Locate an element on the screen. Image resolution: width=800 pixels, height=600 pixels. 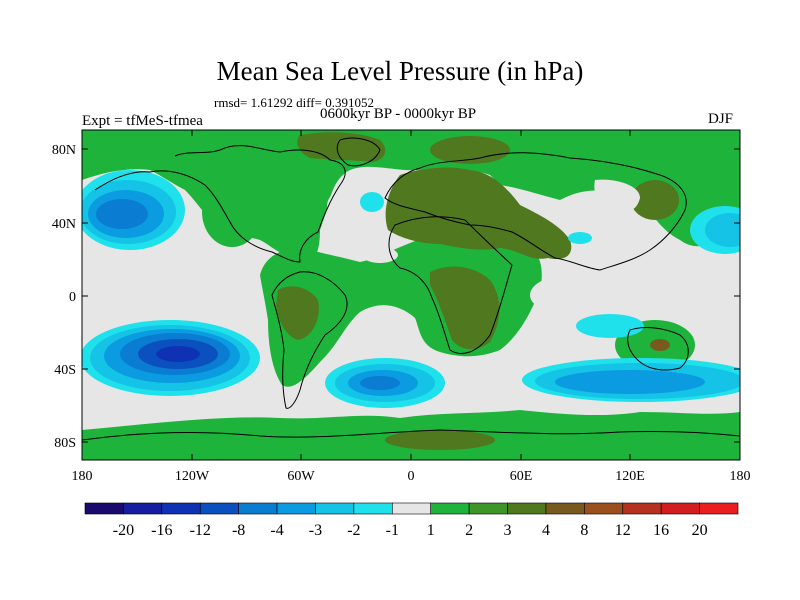
lon-label-0: 0 is located at coordinates (411, 476).